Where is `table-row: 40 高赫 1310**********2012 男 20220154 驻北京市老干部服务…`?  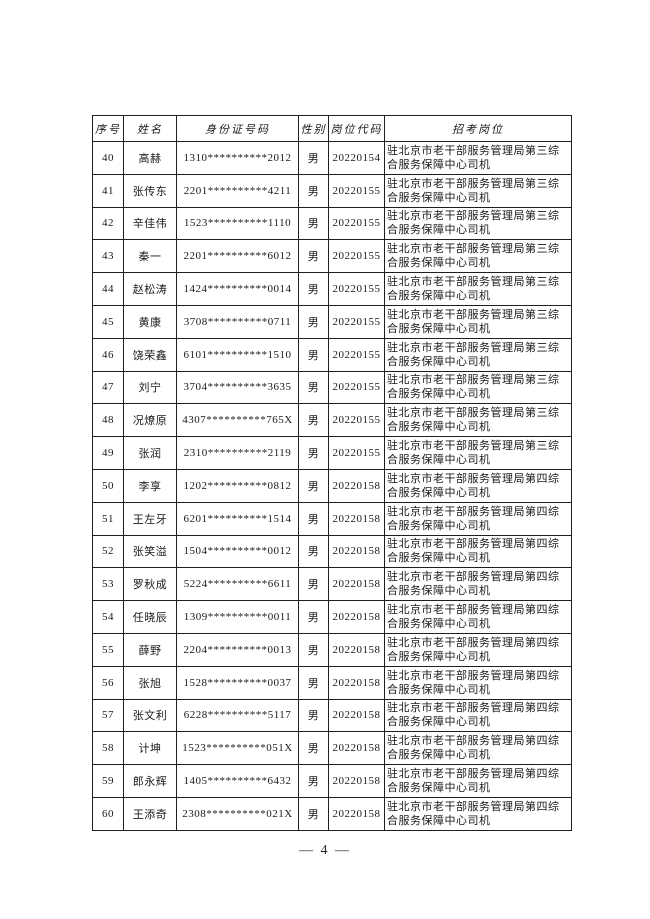
table-row: 40 高赫 1310**********2012 男 20220154 驻北京市老干部服务… is located at coordinates (332, 158).